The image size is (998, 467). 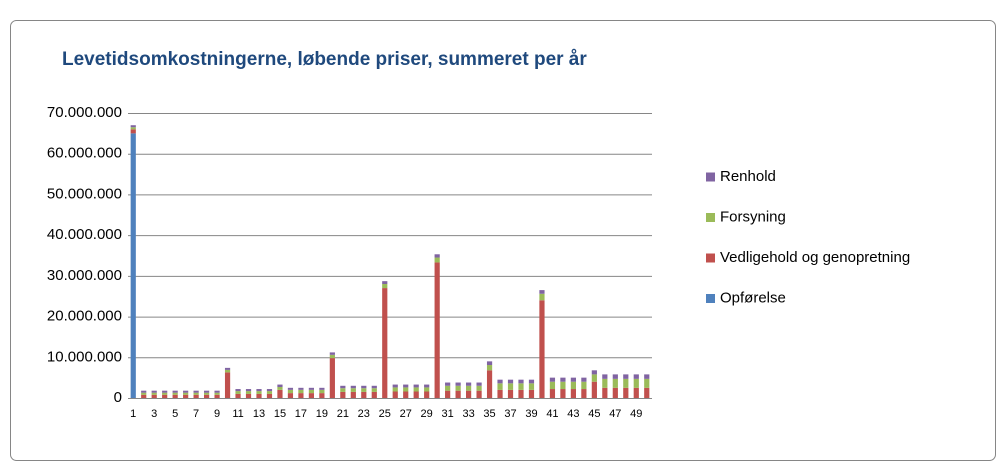 I want to click on x-tick-label: 5, so click(x=175, y=414).